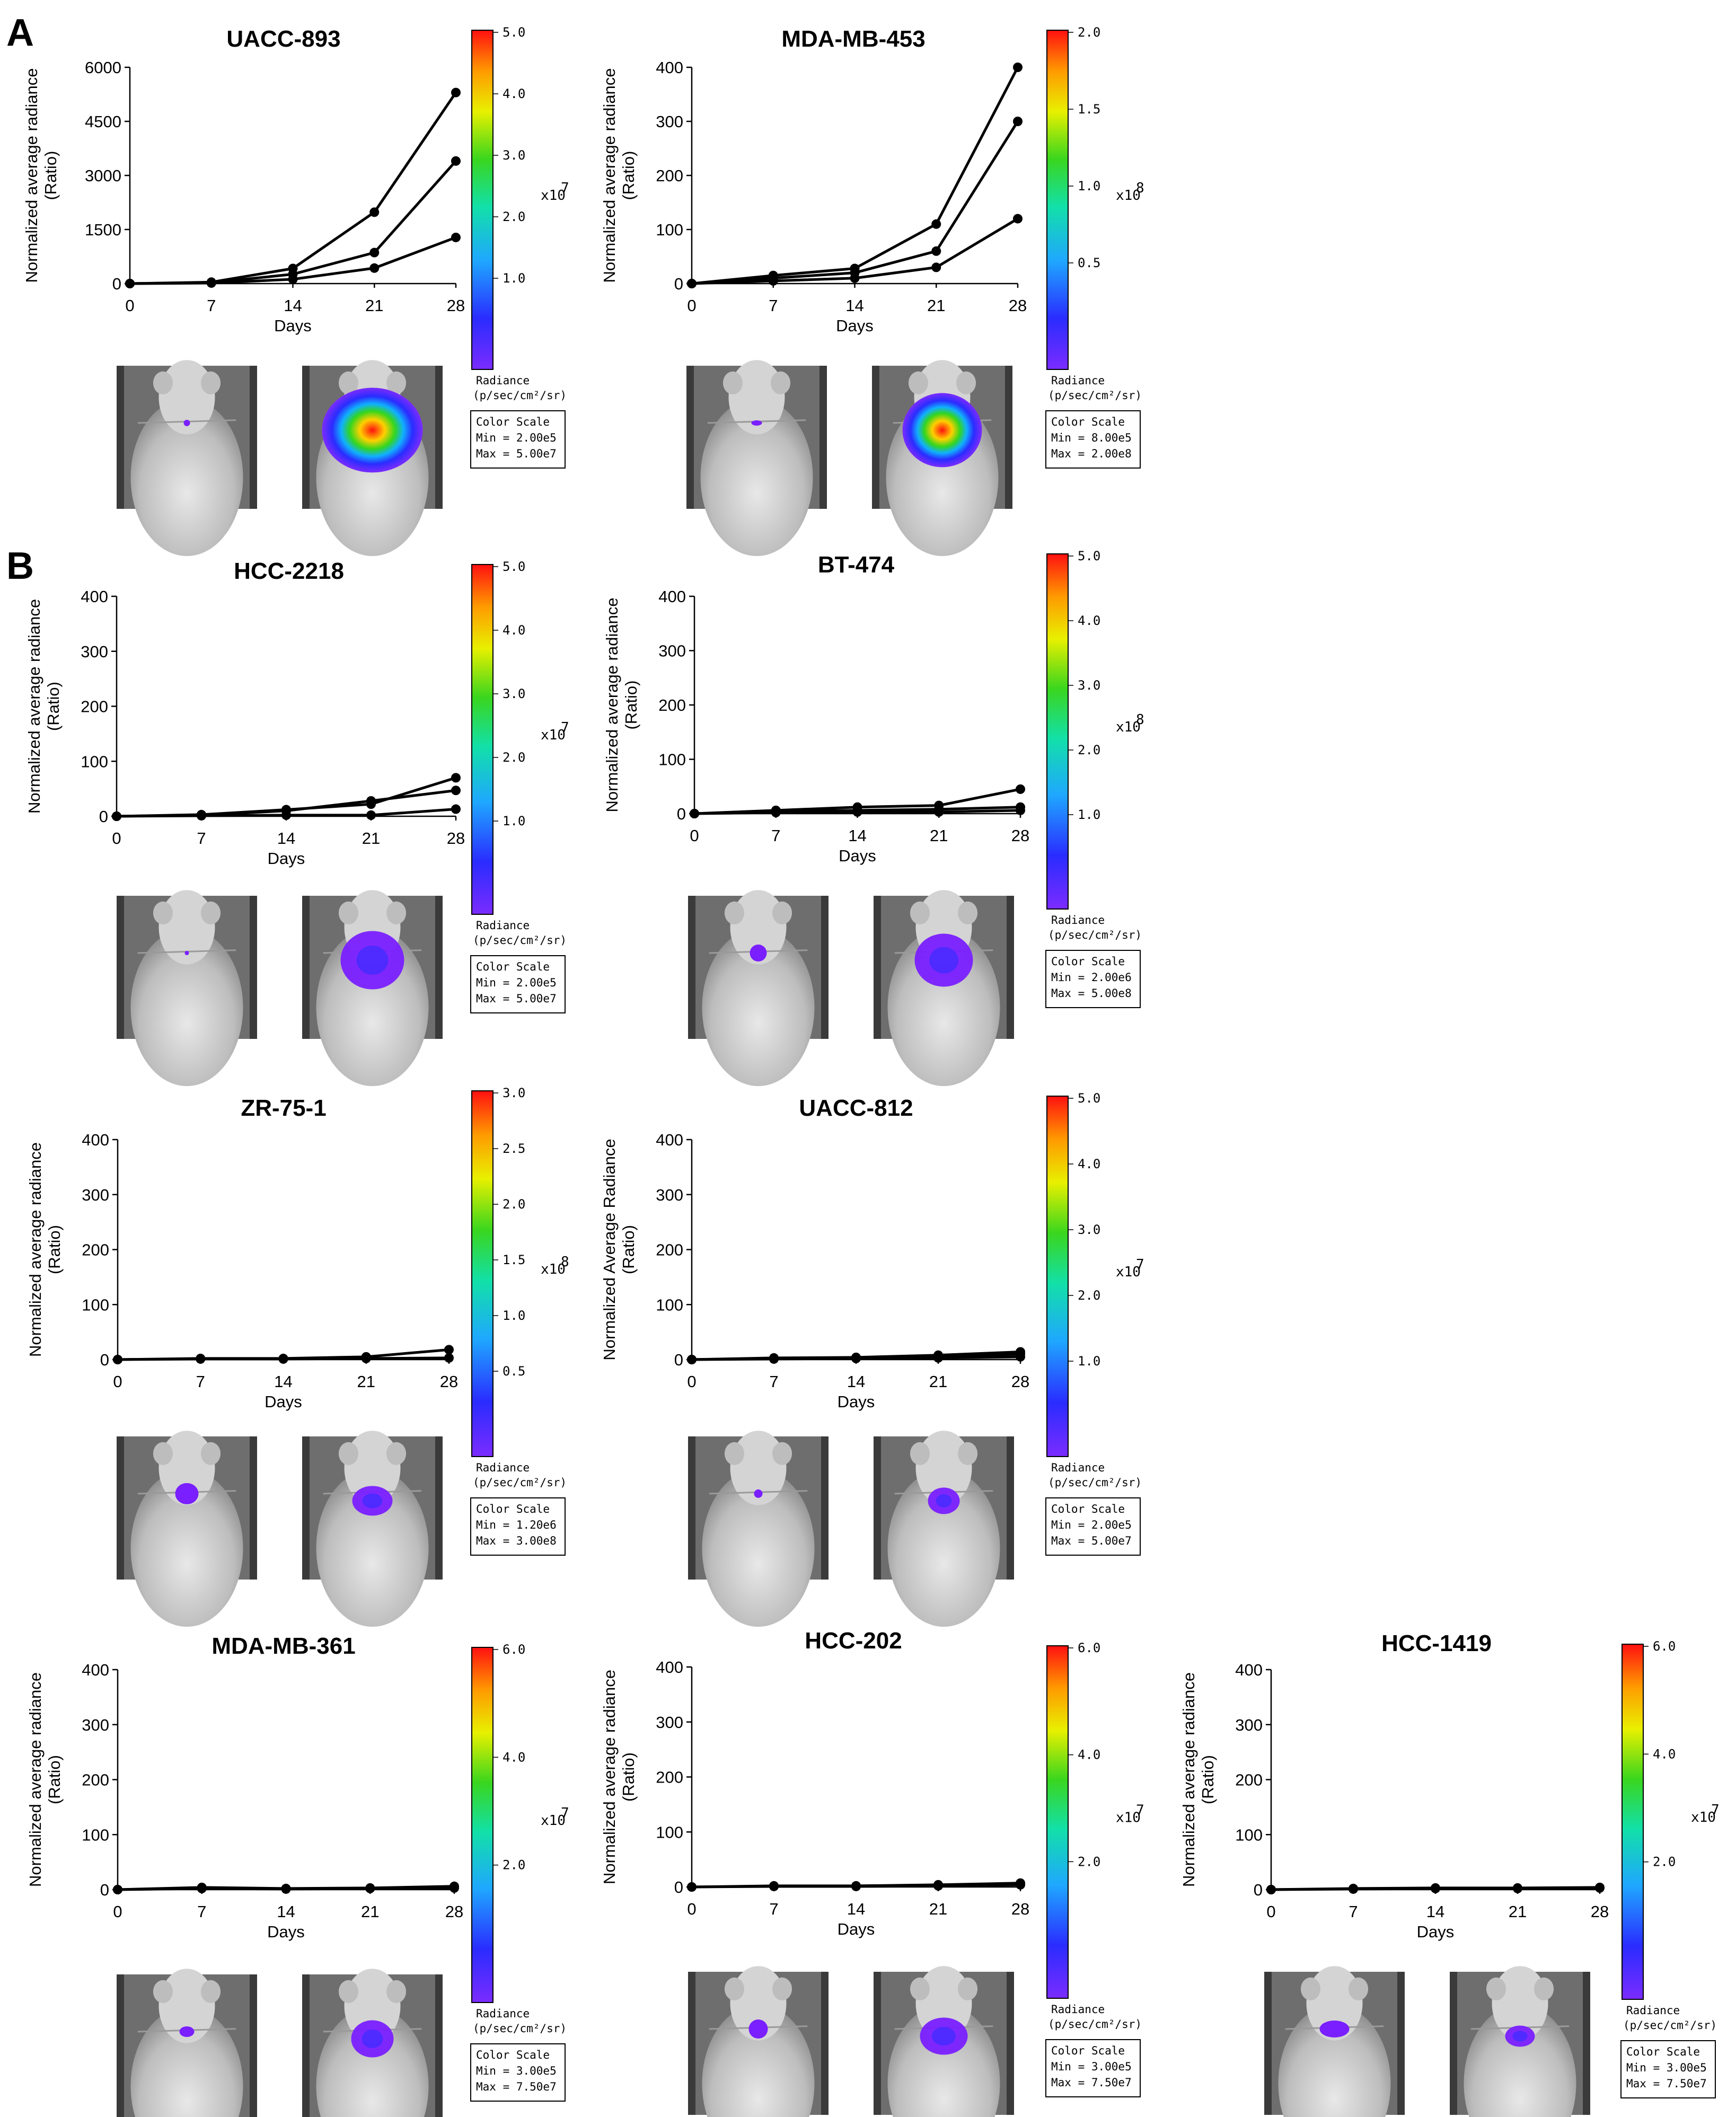  I want to click on chart-title: HCC-202, so click(853, 1641).